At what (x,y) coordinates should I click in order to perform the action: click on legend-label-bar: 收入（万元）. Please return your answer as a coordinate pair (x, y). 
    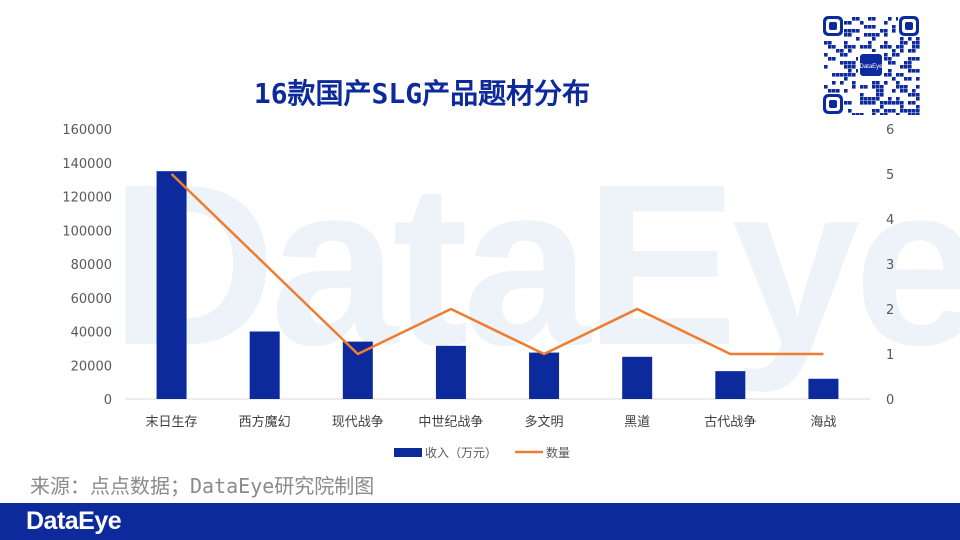
    Looking at the image, I should click on (461, 453).